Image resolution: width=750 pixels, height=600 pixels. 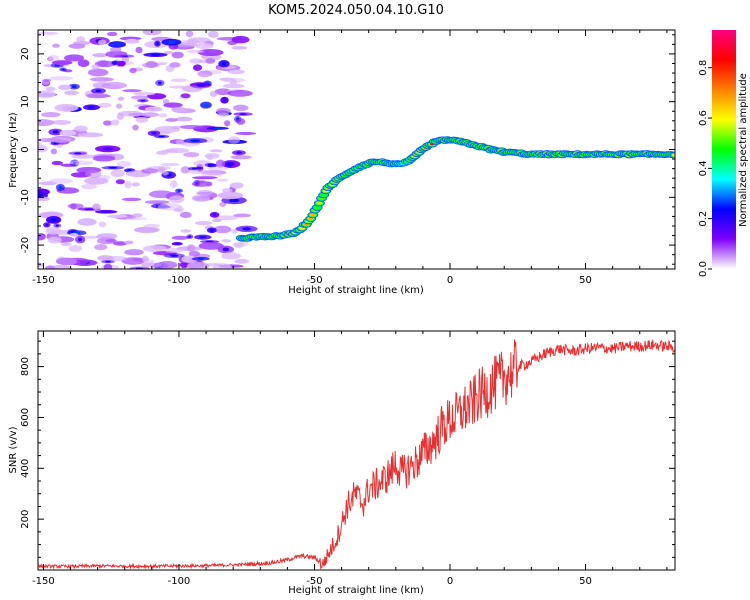 I want to click on snr-x-tick-label: 0, so click(x=450, y=581).